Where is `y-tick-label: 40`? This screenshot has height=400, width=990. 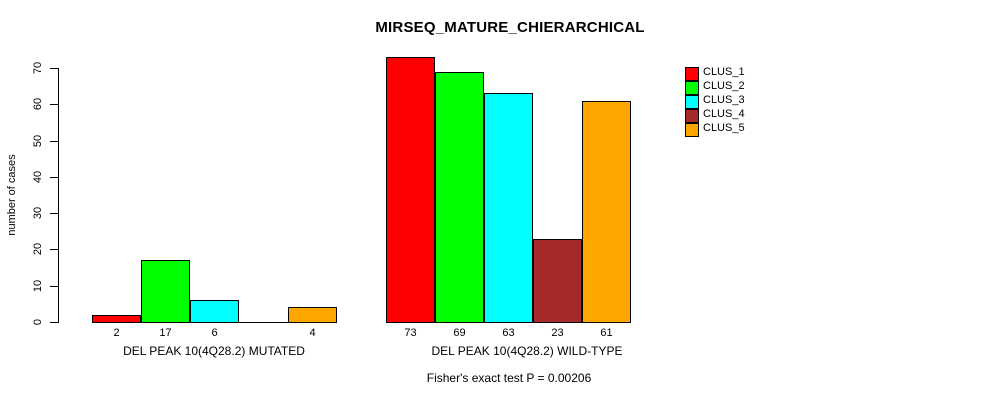
y-tick-label: 40 is located at coordinates (38, 177).